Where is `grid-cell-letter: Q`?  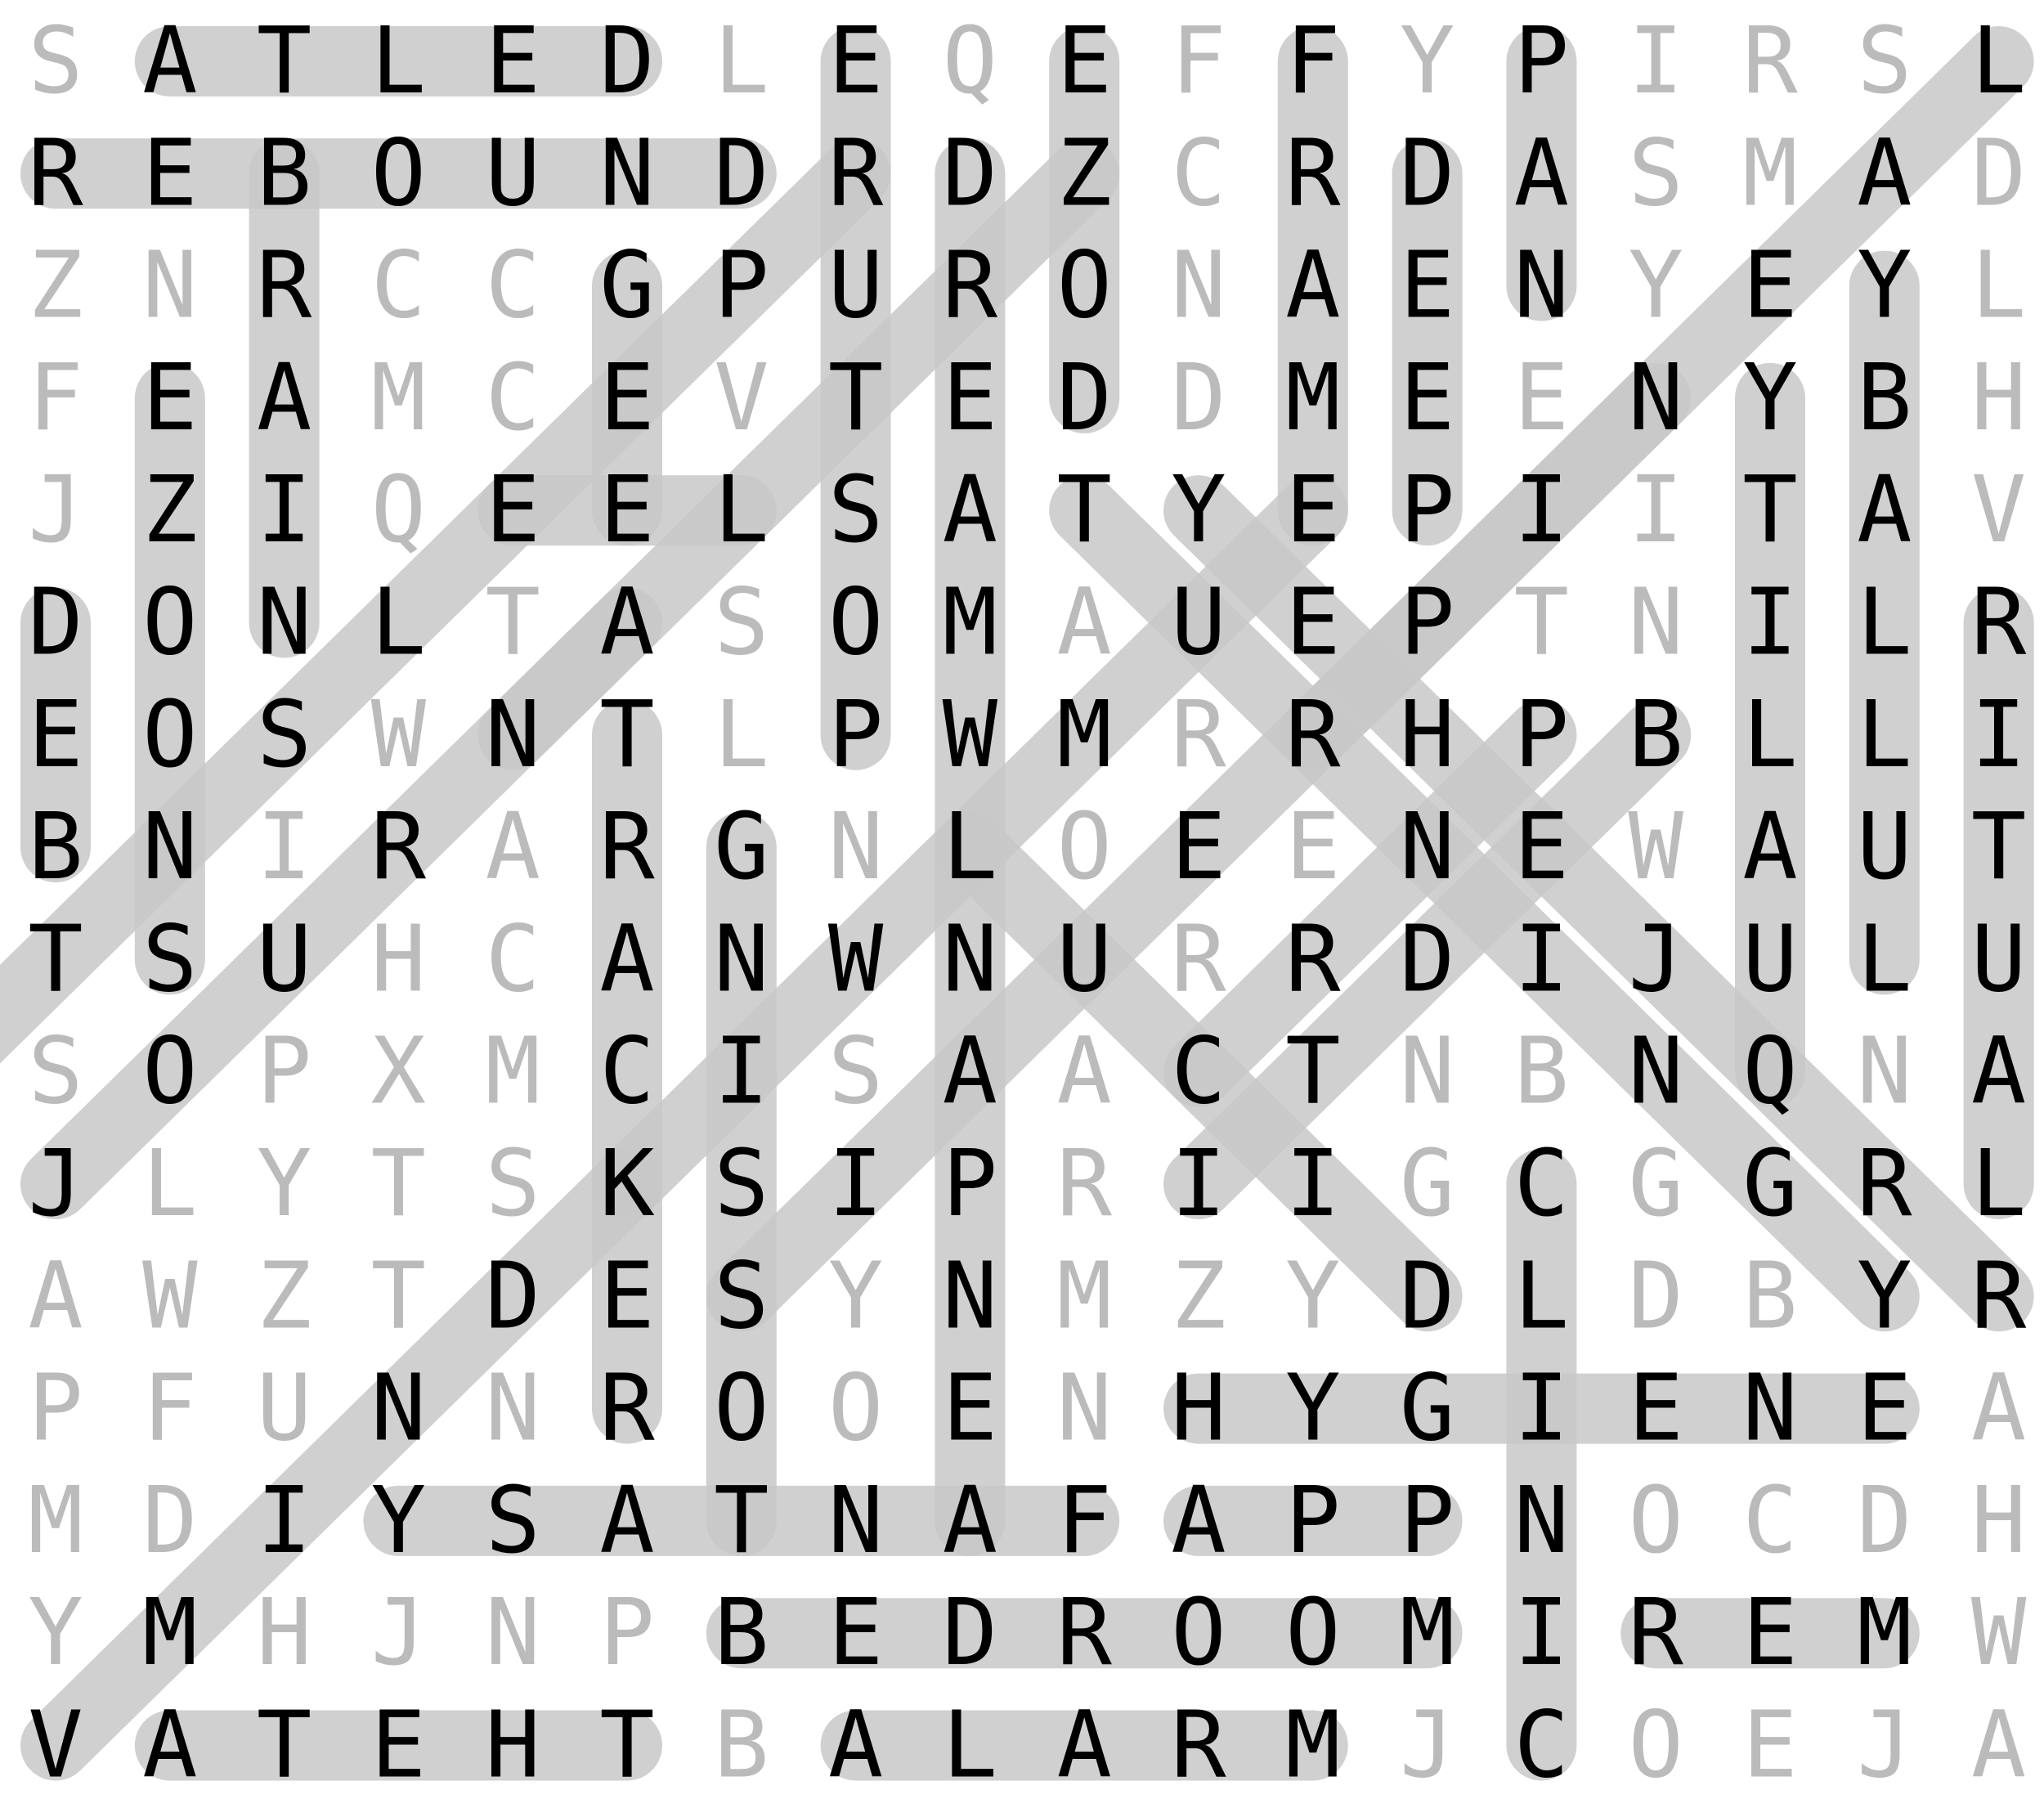 grid-cell-letter: Q is located at coordinates (1770, 1072).